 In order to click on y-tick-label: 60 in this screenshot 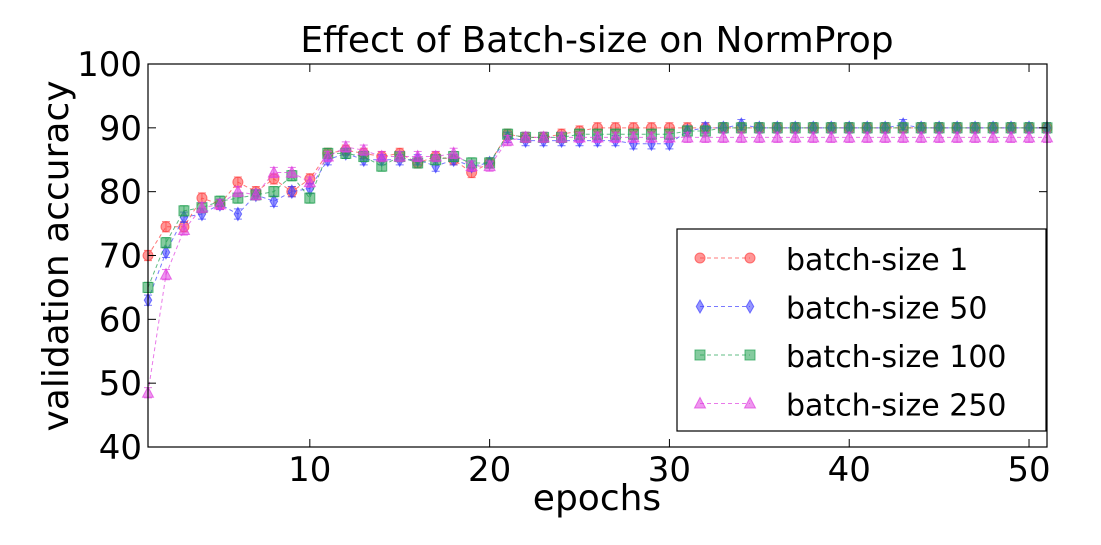, I will do `click(120, 320)`.